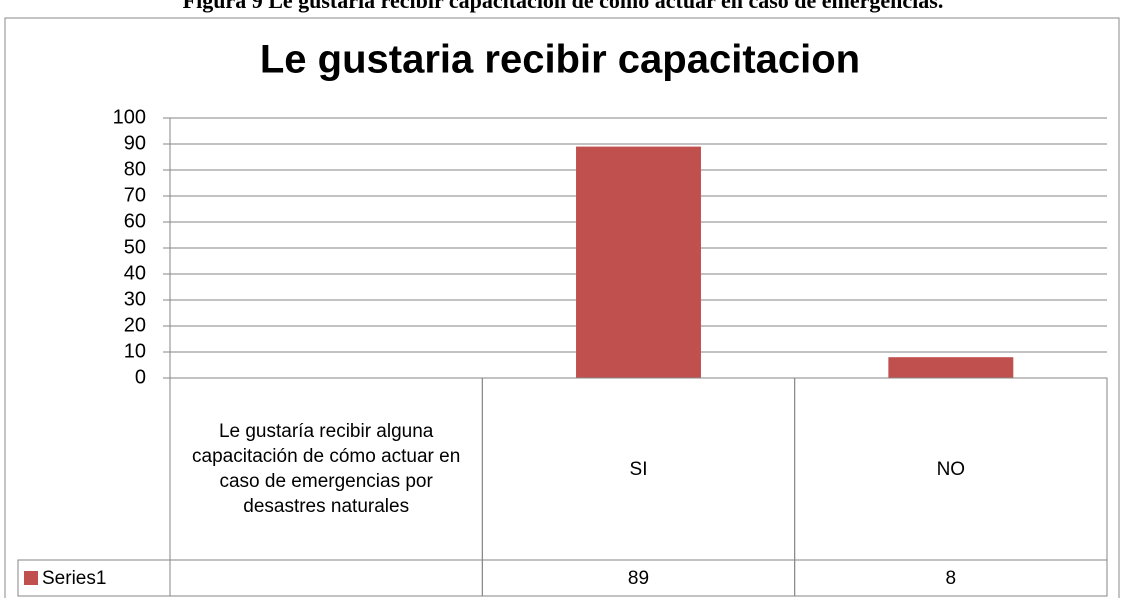 The width and height of the screenshot is (1126, 598). What do you see at coordinates (638, 469) in the screenshot?
I see `category-label: SI` at bounding box center [638, 469].